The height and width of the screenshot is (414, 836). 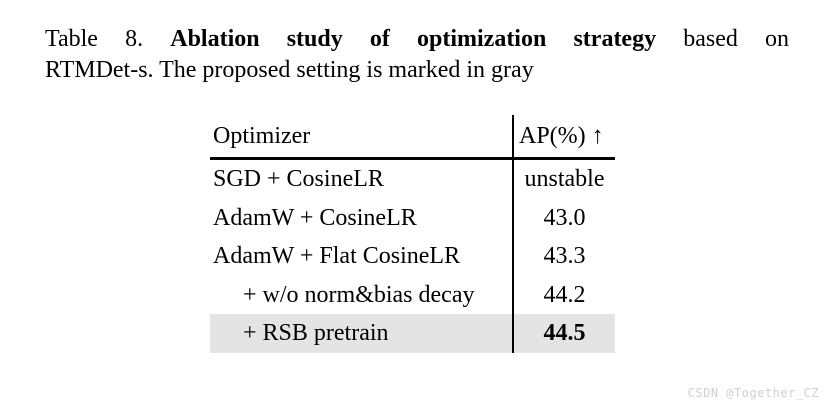 I want to click on optimizer-cell: AdamW + Flat CosineLR, so click(x=337, y=256).